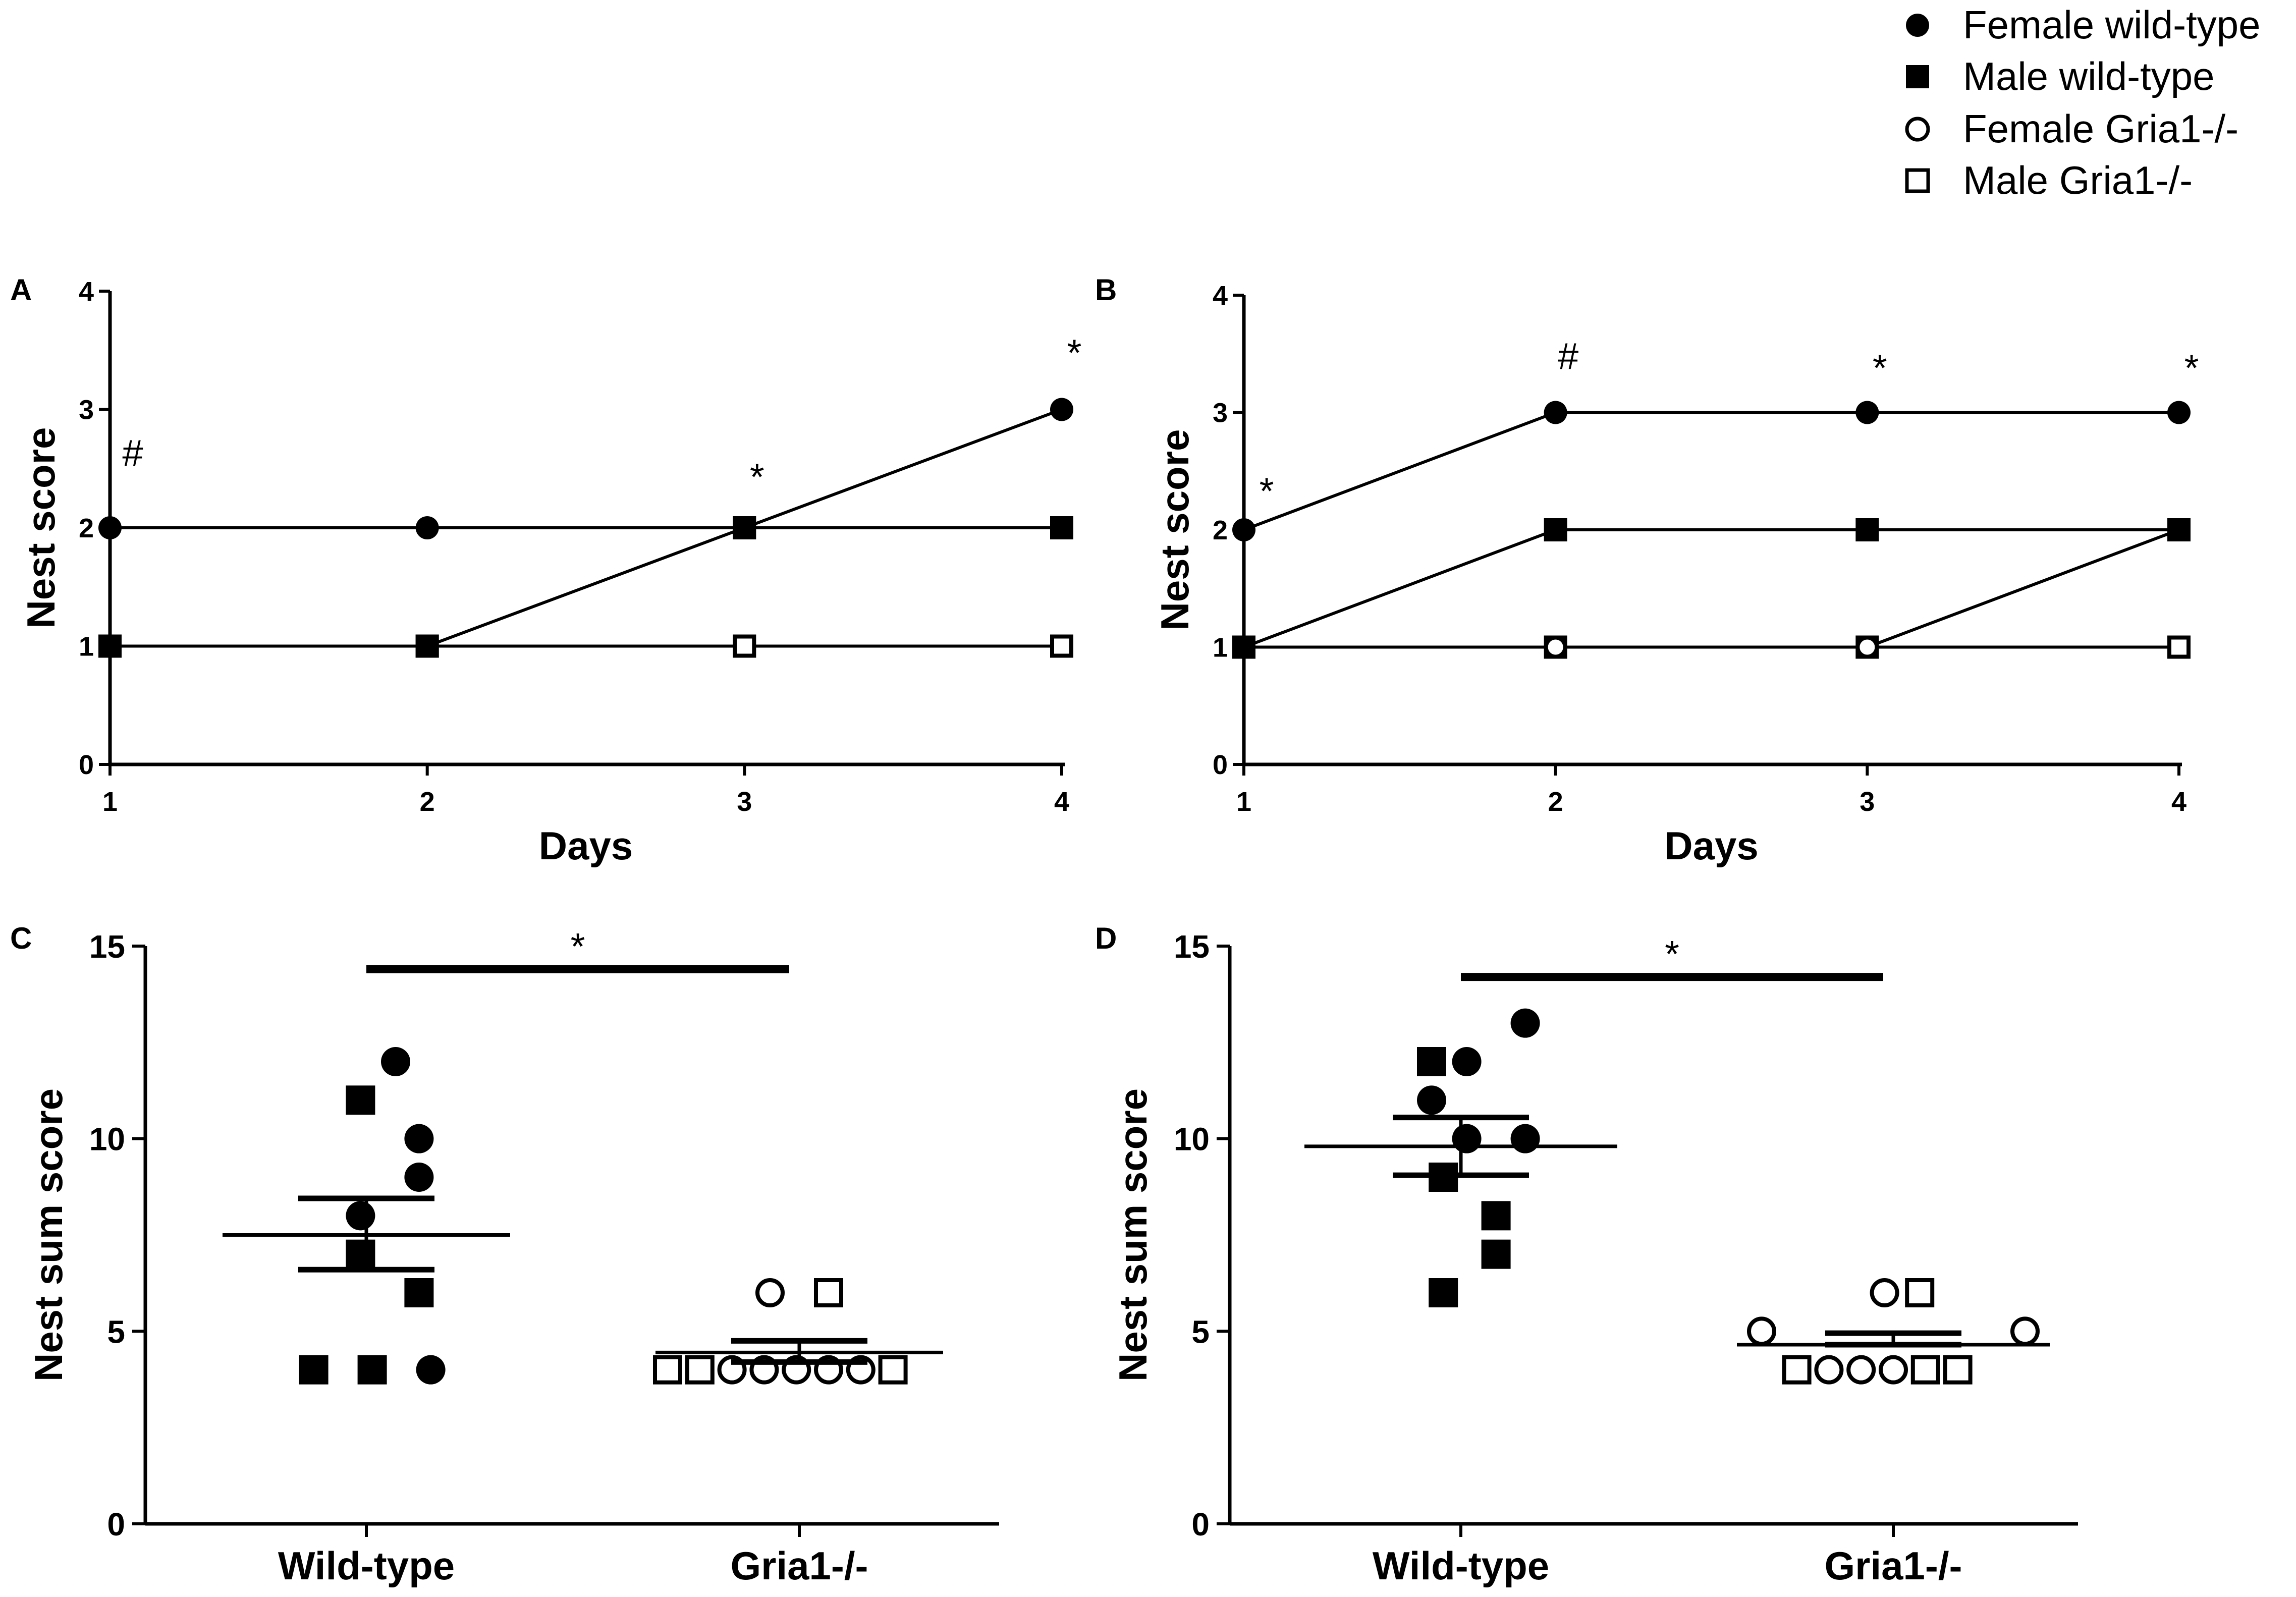  Describe the element at coordinates (1220, 530) in the screenshot. I see `panel-b-y-tick-label: 2` at that location.